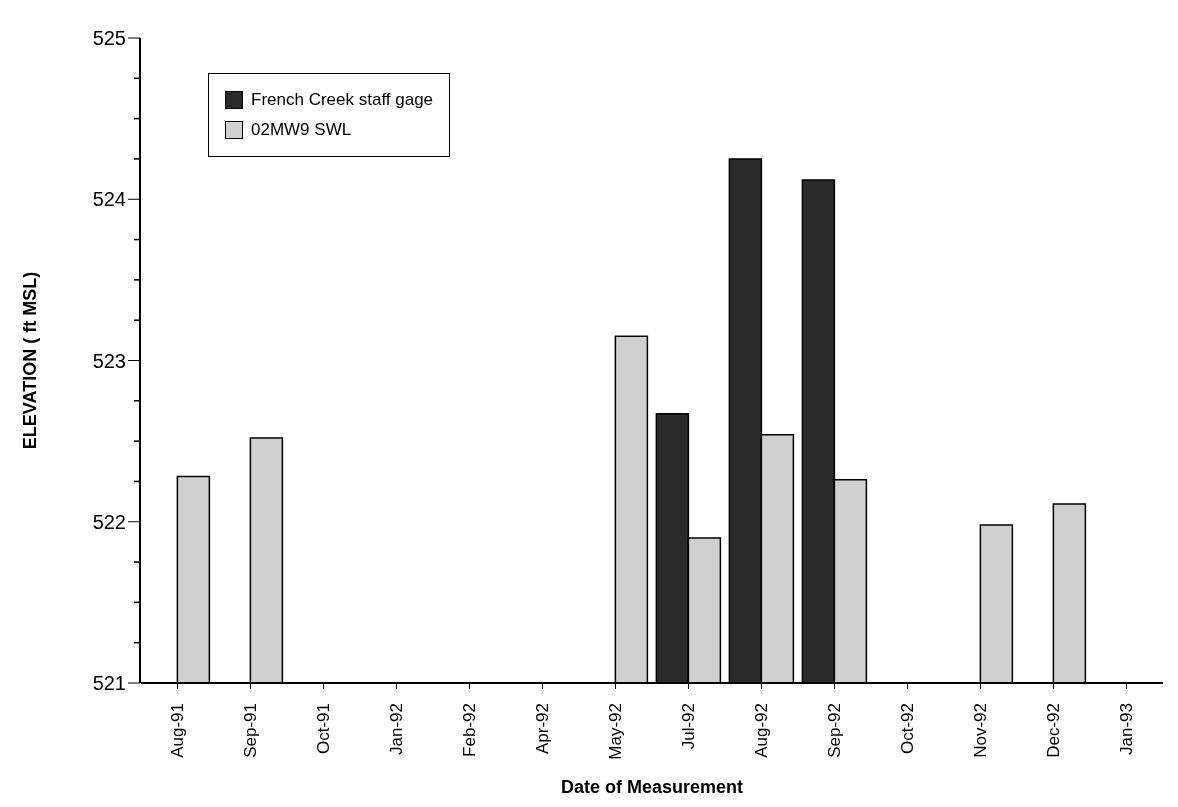 This screenshot has width=1178, height=807. I want to click on x-tick-label: May-92, so click(615, 731).